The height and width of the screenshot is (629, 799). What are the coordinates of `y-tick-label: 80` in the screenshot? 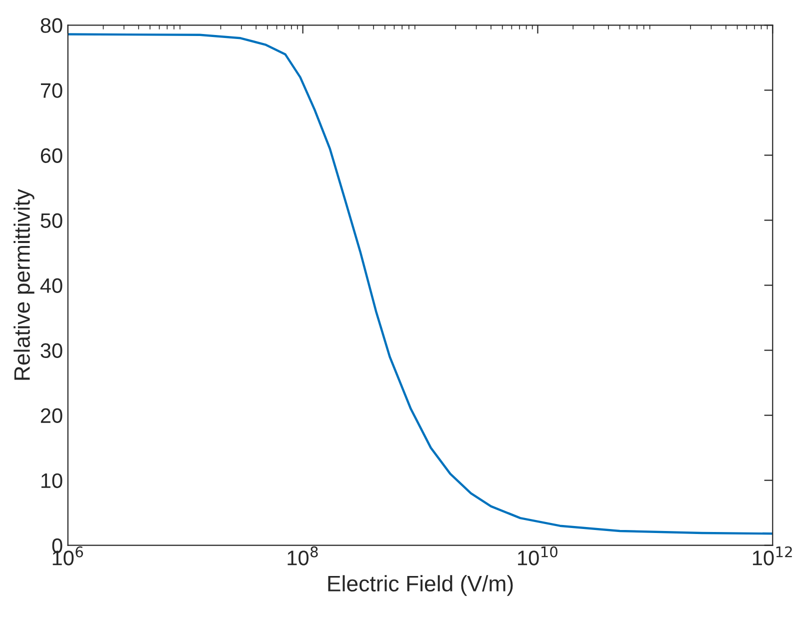 It's located at (51, 25).